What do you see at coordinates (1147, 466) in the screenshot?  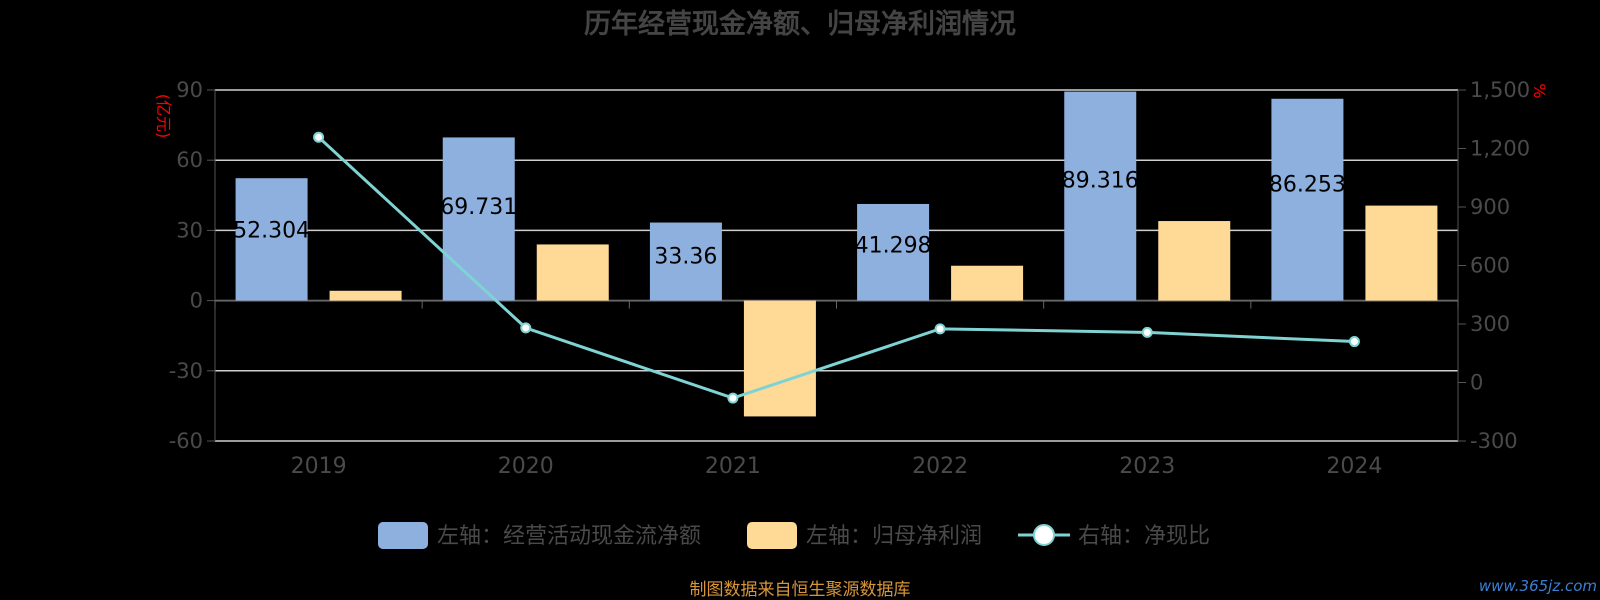 I see `x-axis-label: 2023` at bounding box center [1147, 466].